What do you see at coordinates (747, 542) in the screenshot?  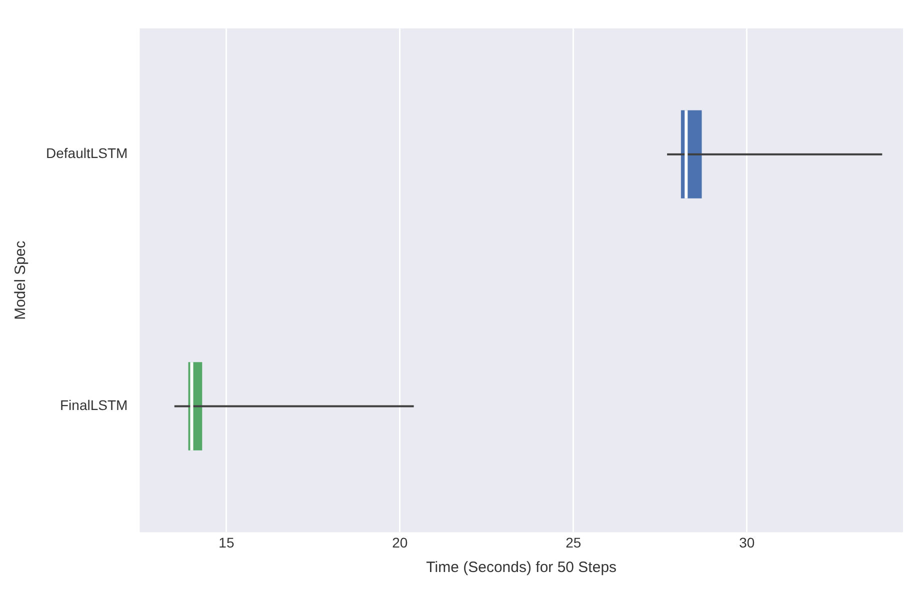 I see `x-tick-label: 30` at bounding box center [747, 542].